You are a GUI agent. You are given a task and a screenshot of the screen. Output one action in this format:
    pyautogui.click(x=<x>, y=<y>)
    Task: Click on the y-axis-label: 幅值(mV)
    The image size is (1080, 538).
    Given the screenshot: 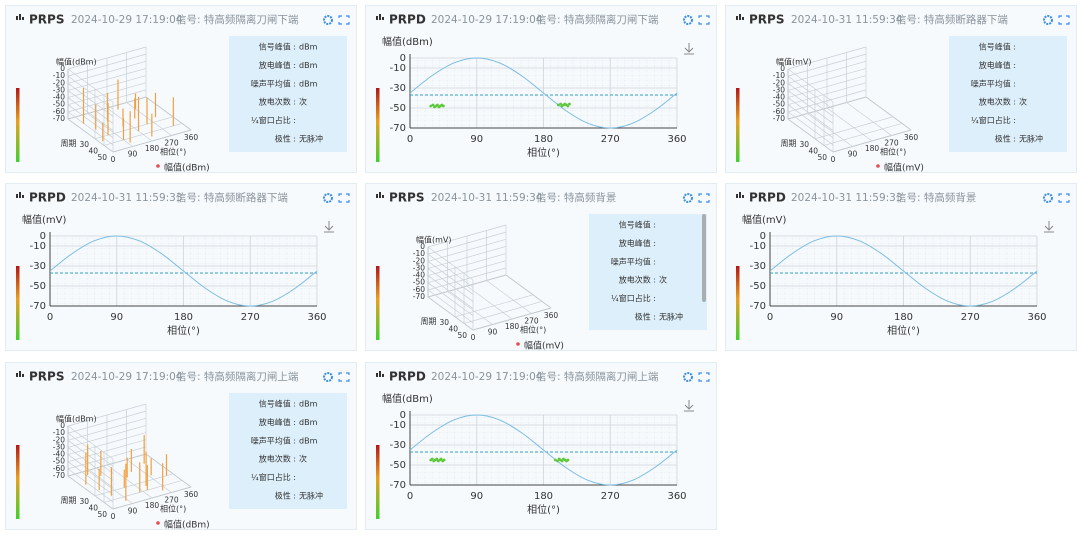 What is the action you would take?
    pyautogui.click(x=764, y=219)
    